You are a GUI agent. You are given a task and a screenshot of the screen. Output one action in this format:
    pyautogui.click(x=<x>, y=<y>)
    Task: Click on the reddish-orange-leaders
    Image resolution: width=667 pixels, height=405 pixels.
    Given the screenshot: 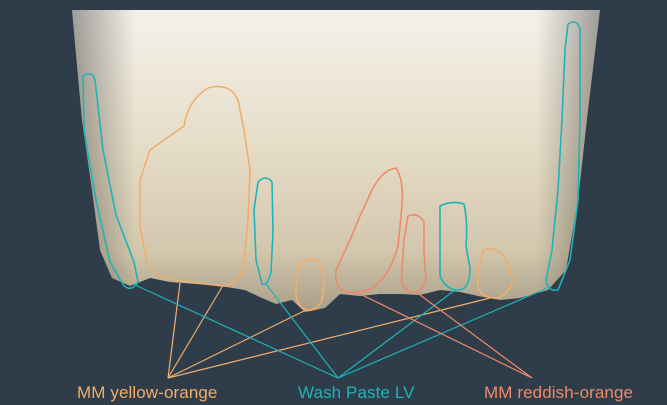 What is the action you would take?
    pyautogui.click(x=444, y=335)
    